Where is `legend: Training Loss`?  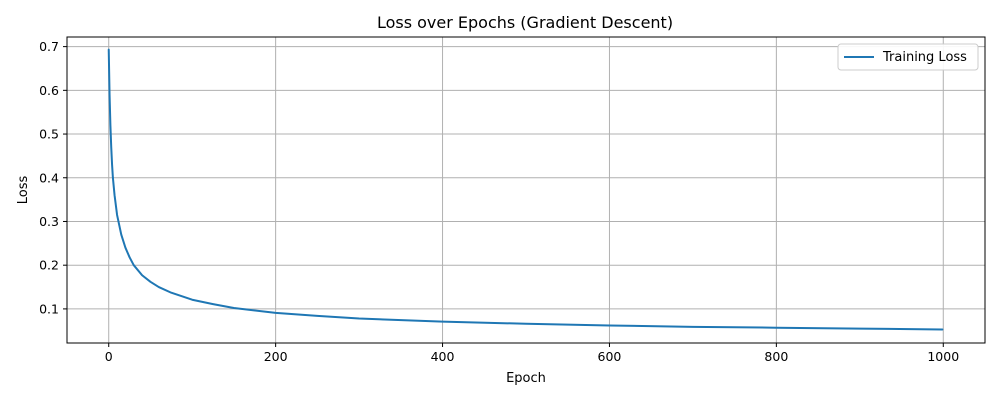 legend: Training Loss is located at coordinates (908, 57).